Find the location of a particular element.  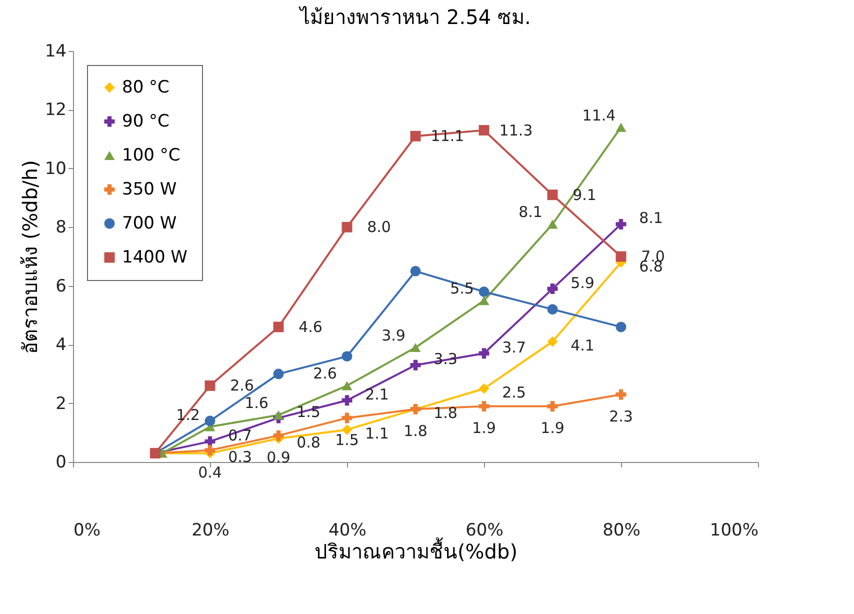

x-tick-label: 100% is located at coordinates (734, 530).